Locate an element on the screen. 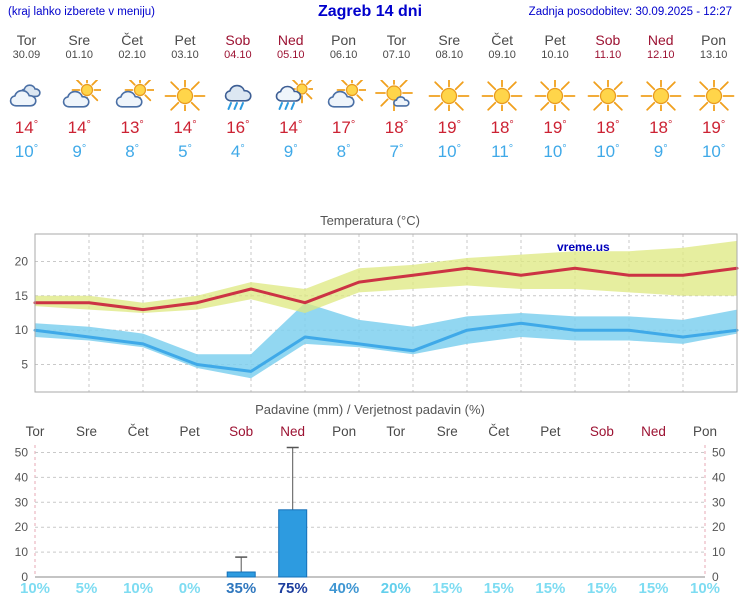  temp-max: 13° is located at coordinates (132, 127).